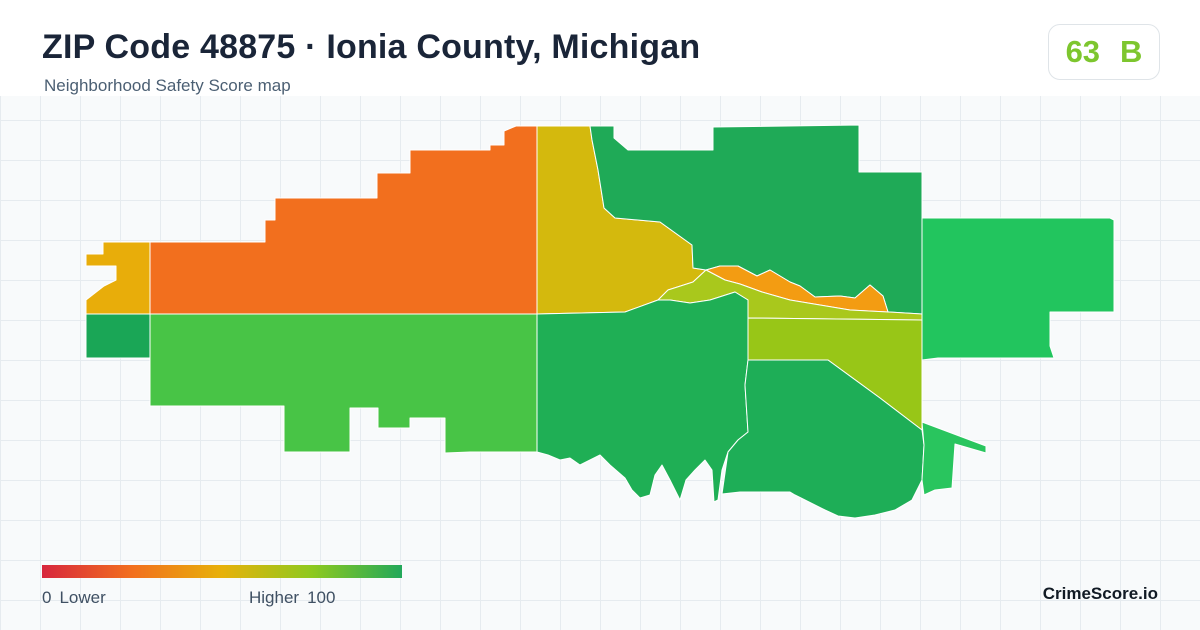 Image resolution: width=1200 pixels, height=630 pixels. Describe the element at coordinates (1104, 52) in the screenshot. I see `score-badge: 63 B` at that location.